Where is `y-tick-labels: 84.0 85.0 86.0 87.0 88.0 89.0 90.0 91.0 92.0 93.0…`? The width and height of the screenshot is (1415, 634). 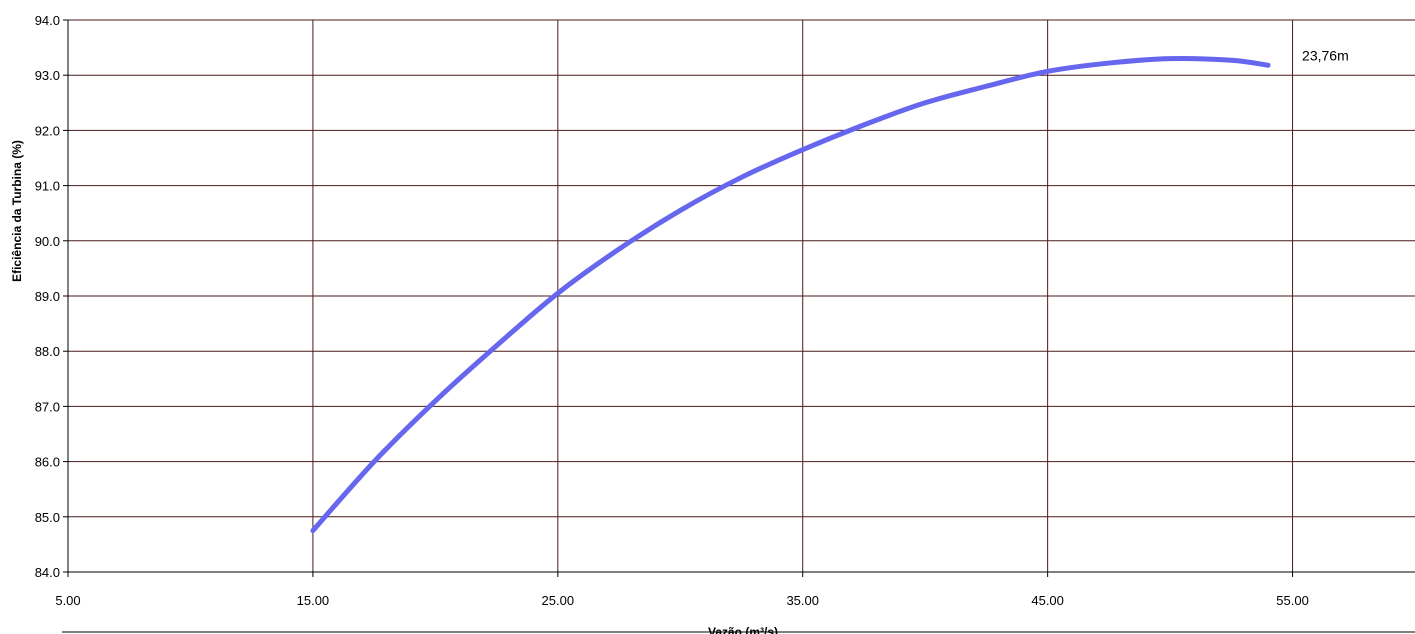
y-tick-labels: 84.0 85.0 86.0 87.0 88.0 89.0 90.0 91.0 92.0 93.0… is located at coordinates (47, 296).